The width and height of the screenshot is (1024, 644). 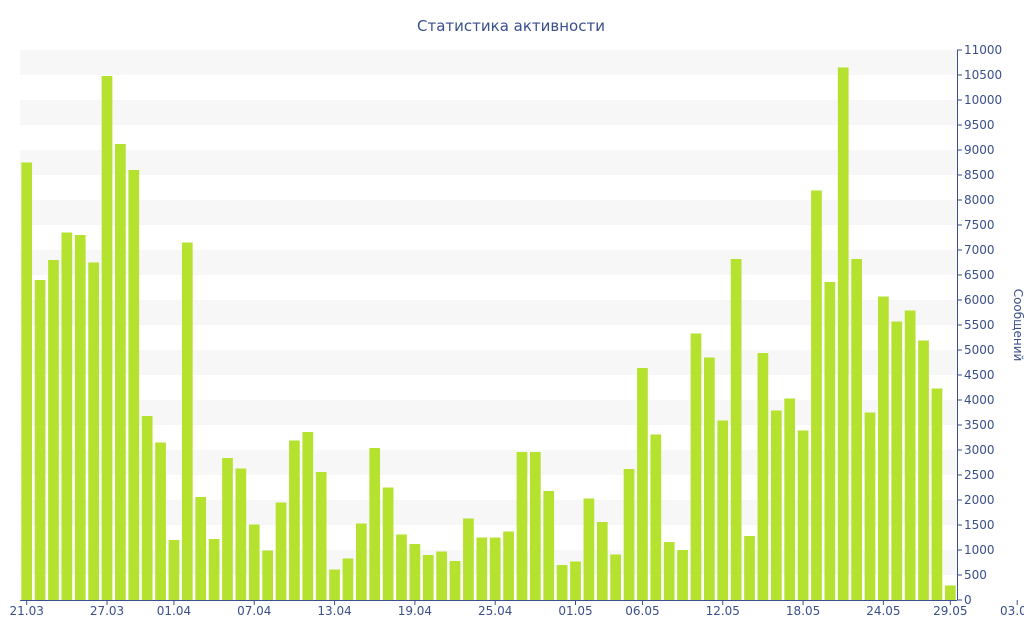 What do you see at coordinates (983, 50) in the screenshot?
I see `y-tick-label: 11000` at bounding box center [983, 50].